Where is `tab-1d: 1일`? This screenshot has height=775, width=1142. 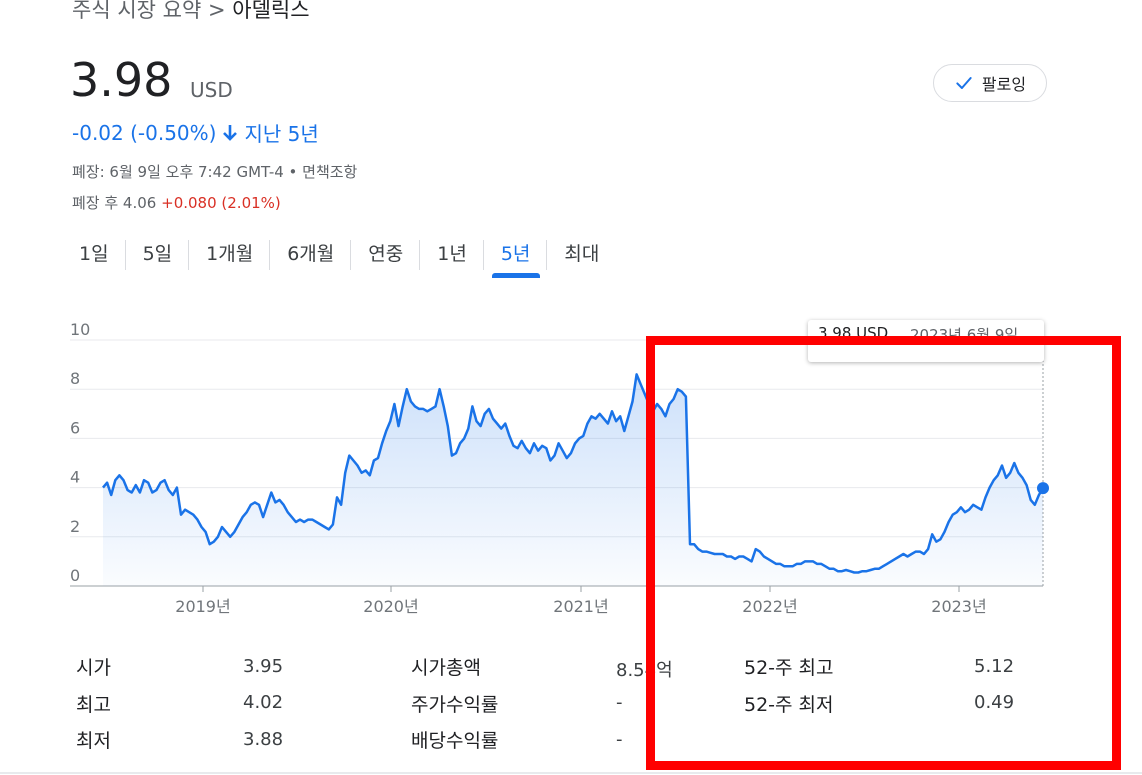
tab-1d: 1일 is located at coordinates (94, 256).